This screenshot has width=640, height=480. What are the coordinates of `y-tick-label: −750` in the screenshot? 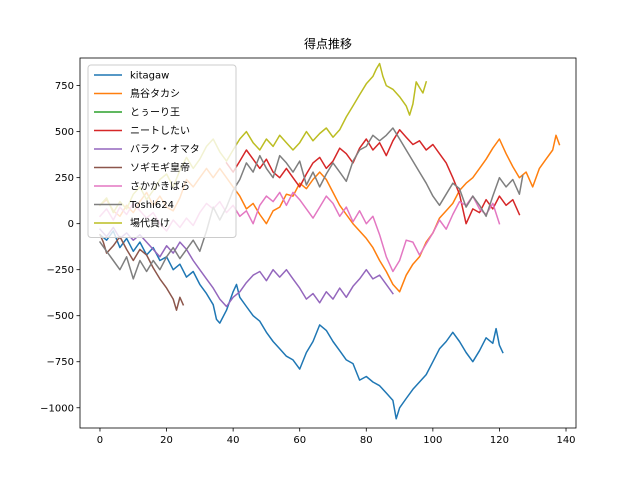 It's located at (60, 362).